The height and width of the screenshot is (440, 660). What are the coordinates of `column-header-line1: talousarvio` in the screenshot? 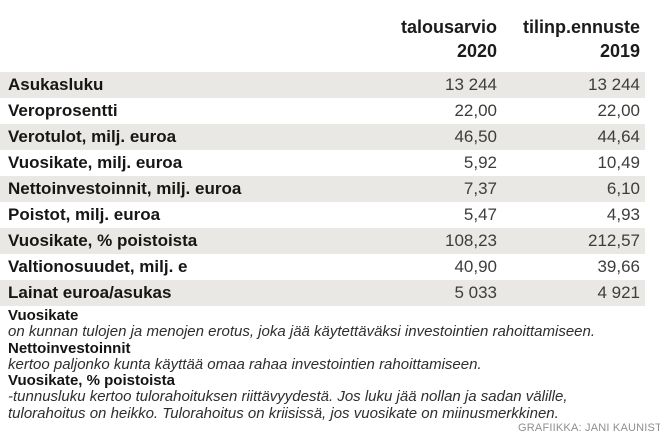 It's located at (448, 27).